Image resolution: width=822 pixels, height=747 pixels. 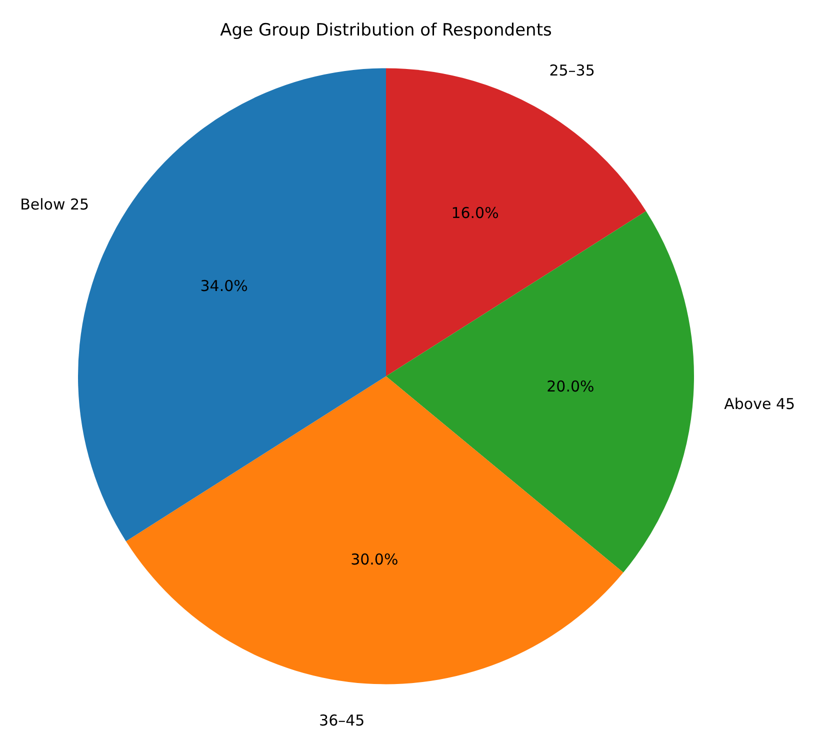 I want to click on data-label: 34.0%, so click(x=224, y=286).